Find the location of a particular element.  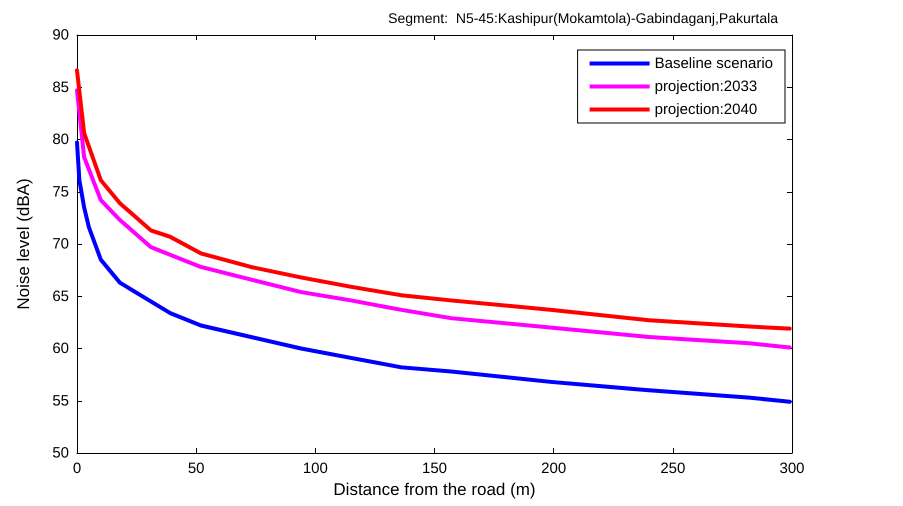

legend-label: projection:2033 is located at coordinates (706, 86).